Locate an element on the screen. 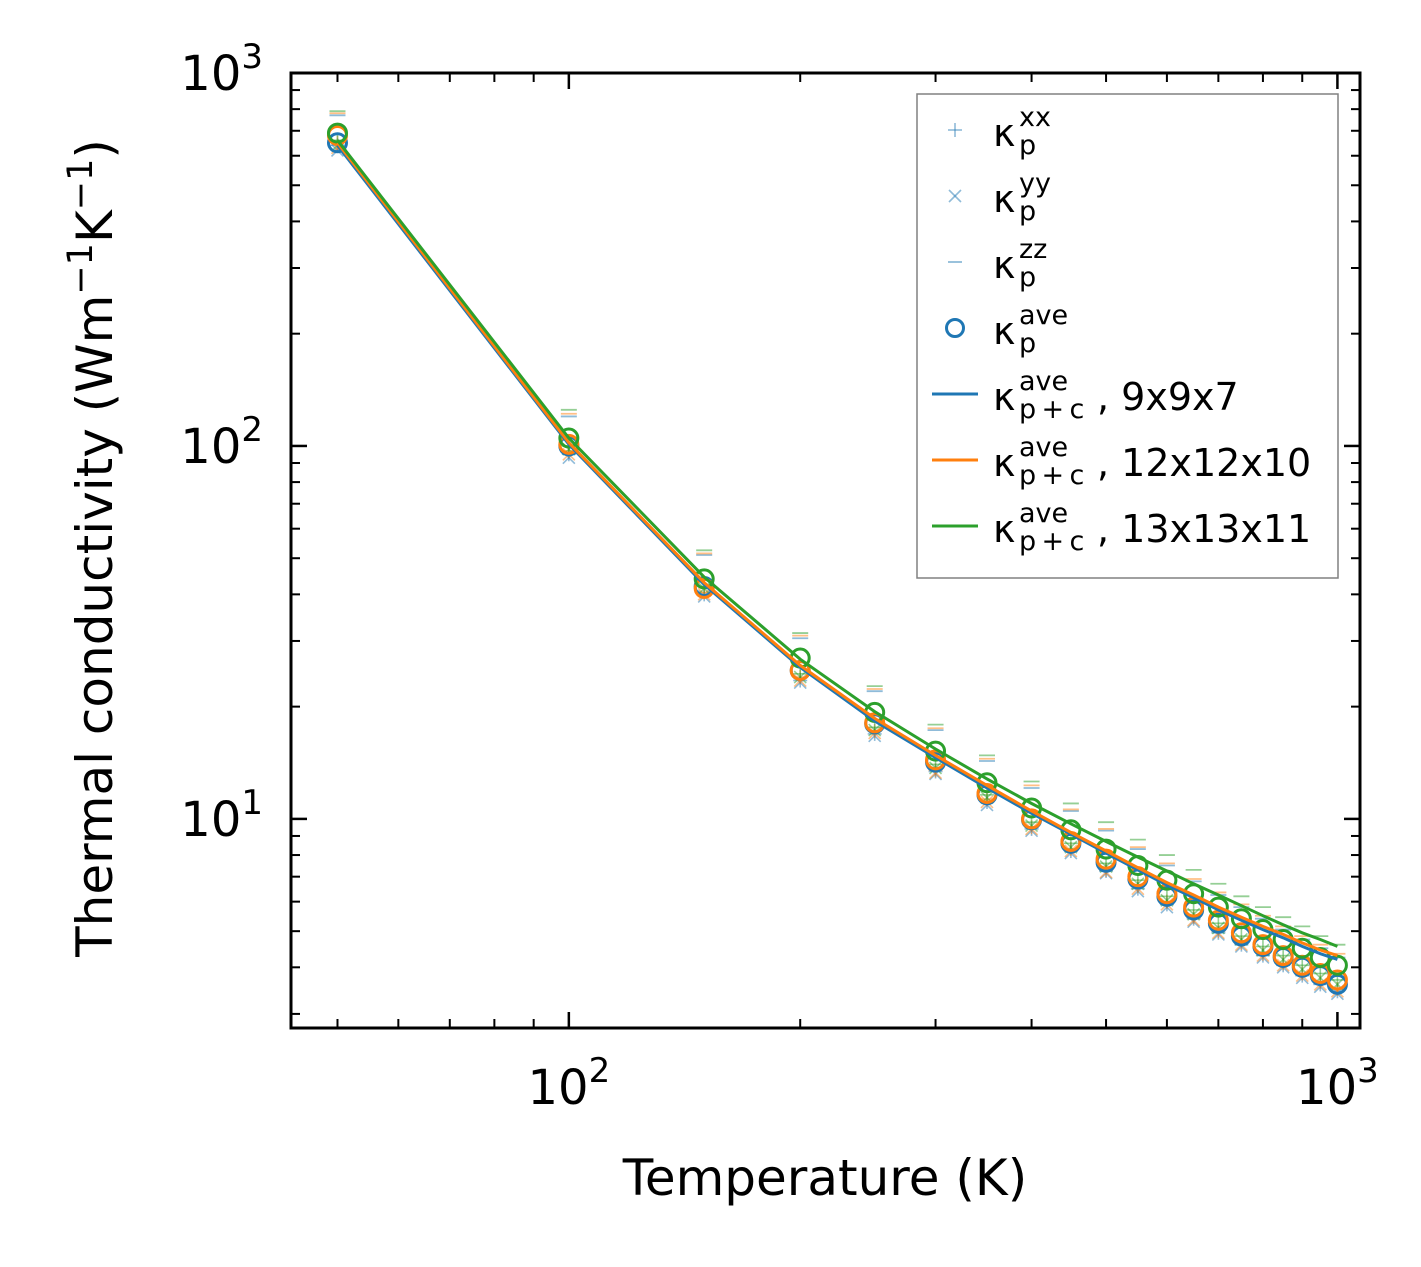 The height and width of the screenshot is (1267, 1421). y-tick-label: 10³ is located at coordinates (221, 69).